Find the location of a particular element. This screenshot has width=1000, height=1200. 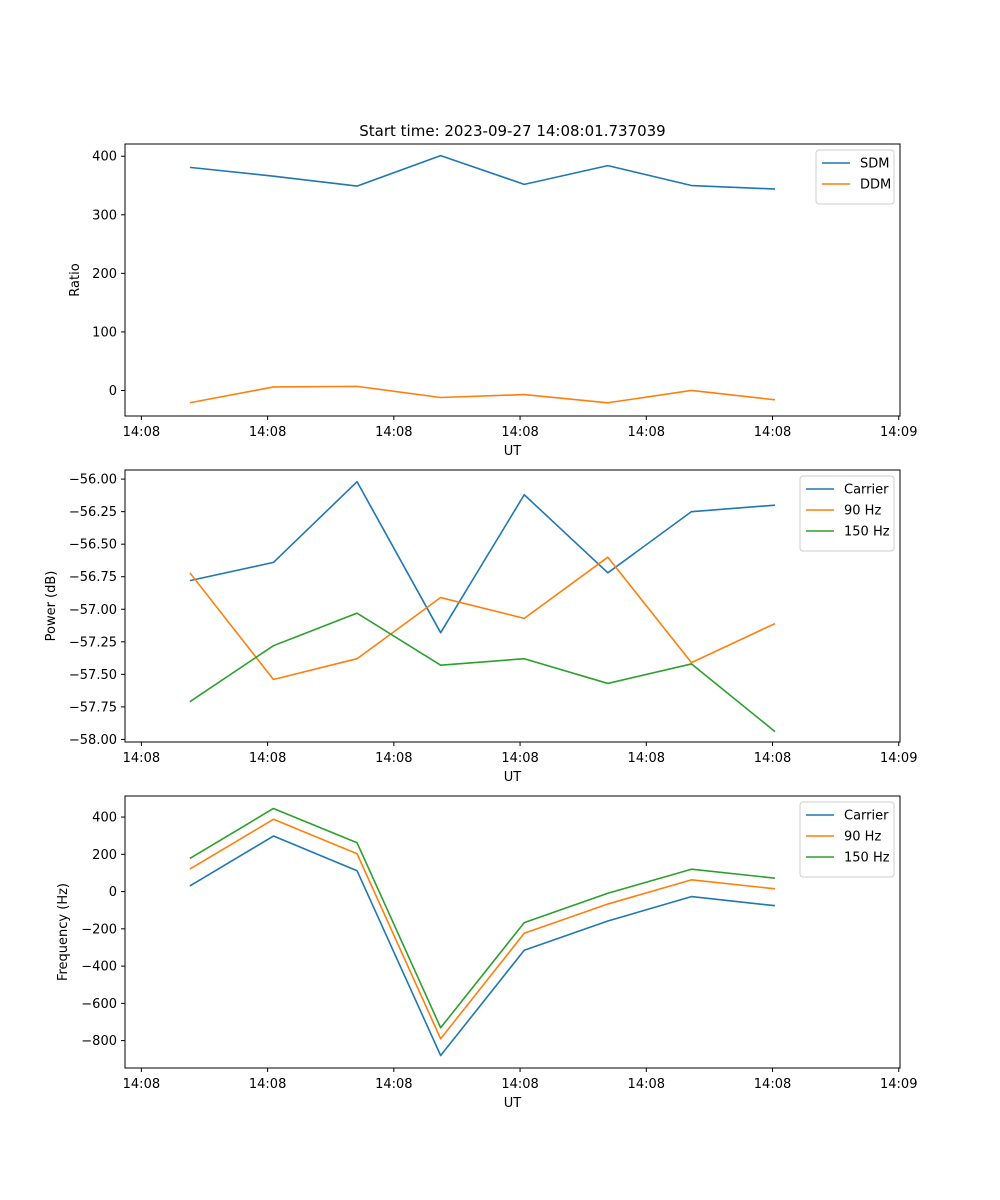

y-tick-label: −56.75 is located at coordinates (93, 577).